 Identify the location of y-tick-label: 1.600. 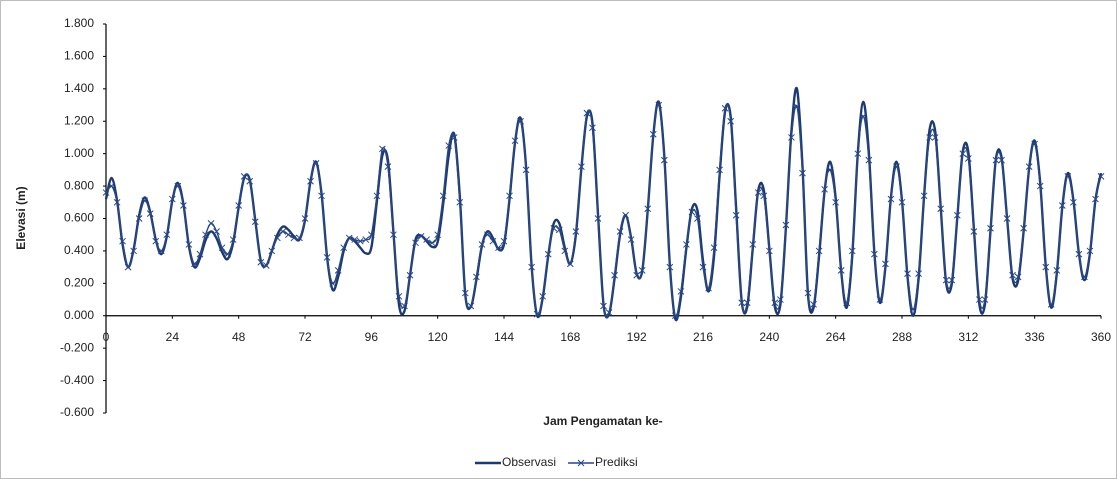
(79, 56).